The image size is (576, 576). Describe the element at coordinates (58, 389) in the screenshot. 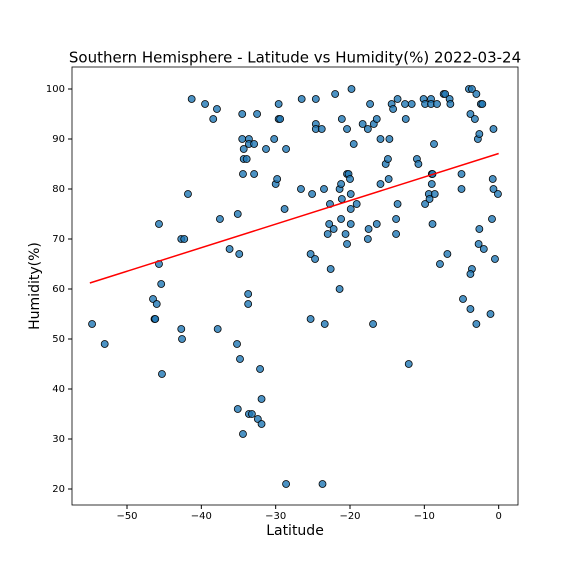

I see `y-tick-label: 40` at that location.